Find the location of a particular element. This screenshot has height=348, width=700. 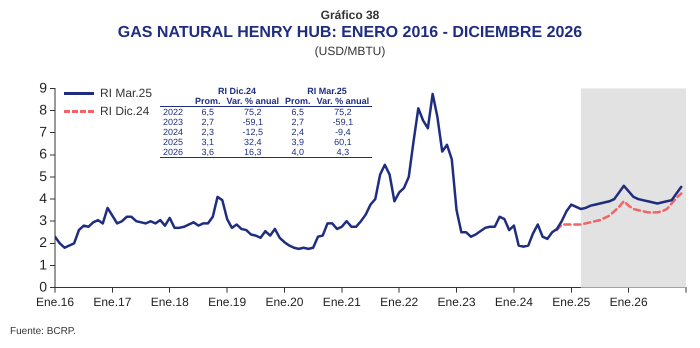

x-tick-label: Ene.22 is located at coordinates (399, 302).